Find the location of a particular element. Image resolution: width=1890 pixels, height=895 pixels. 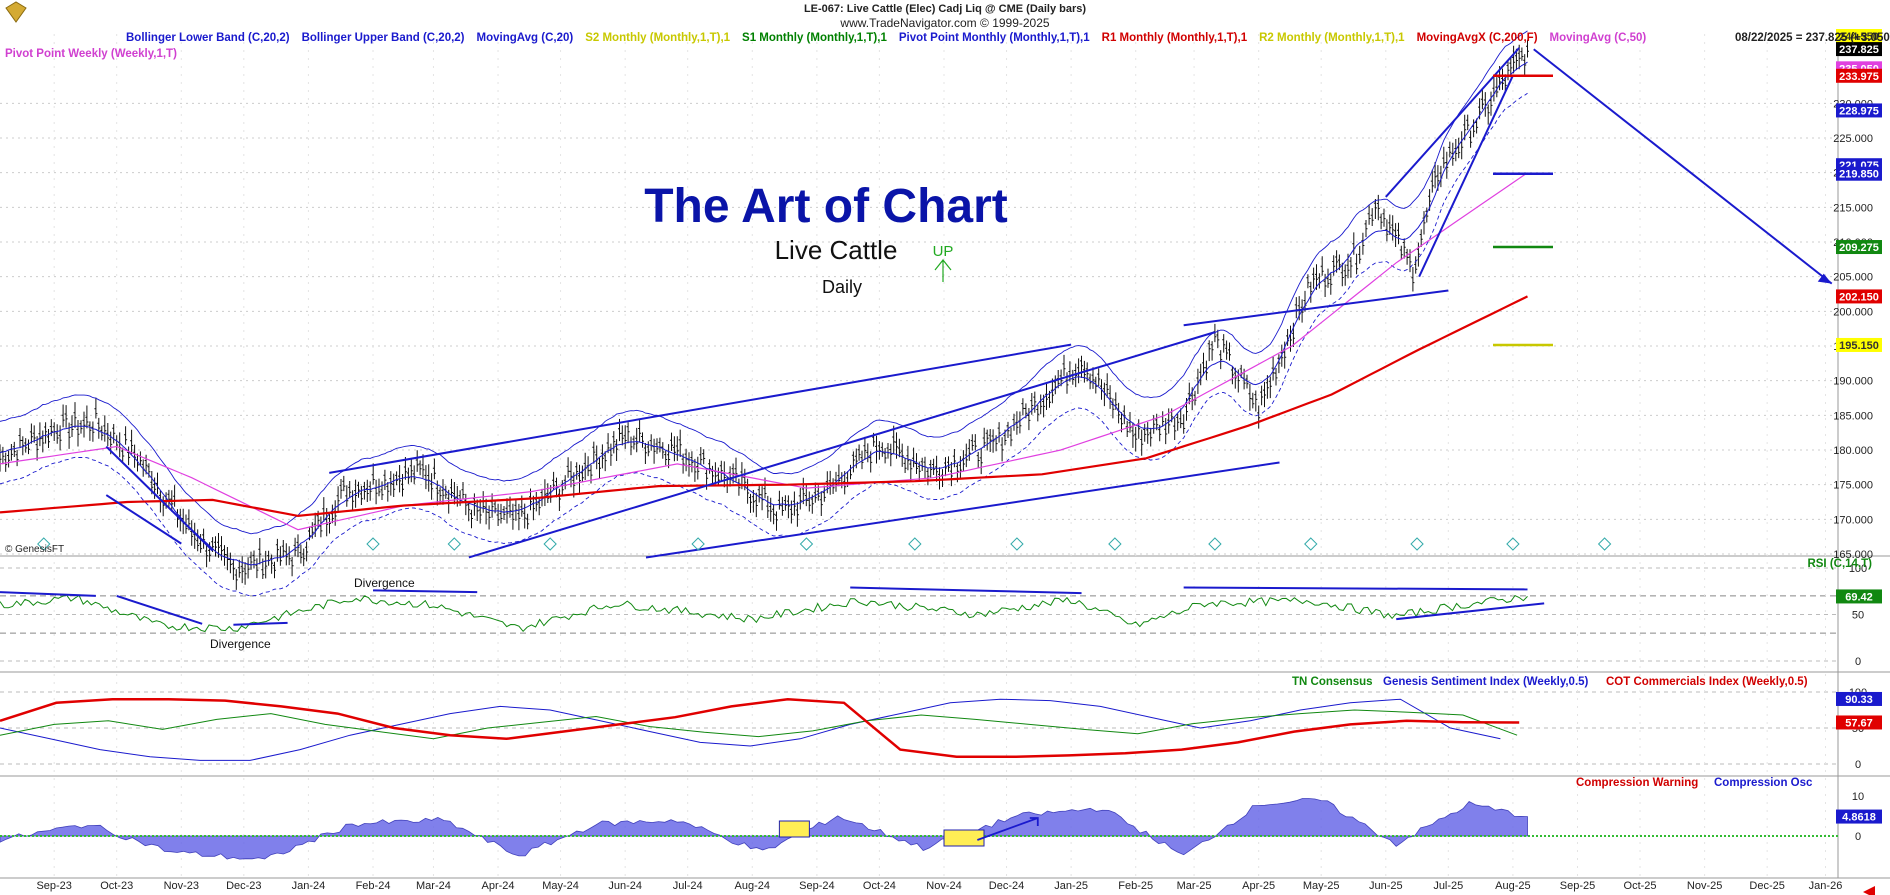

x-tick-label: Sep-23 is located at coordinates (53, 886).